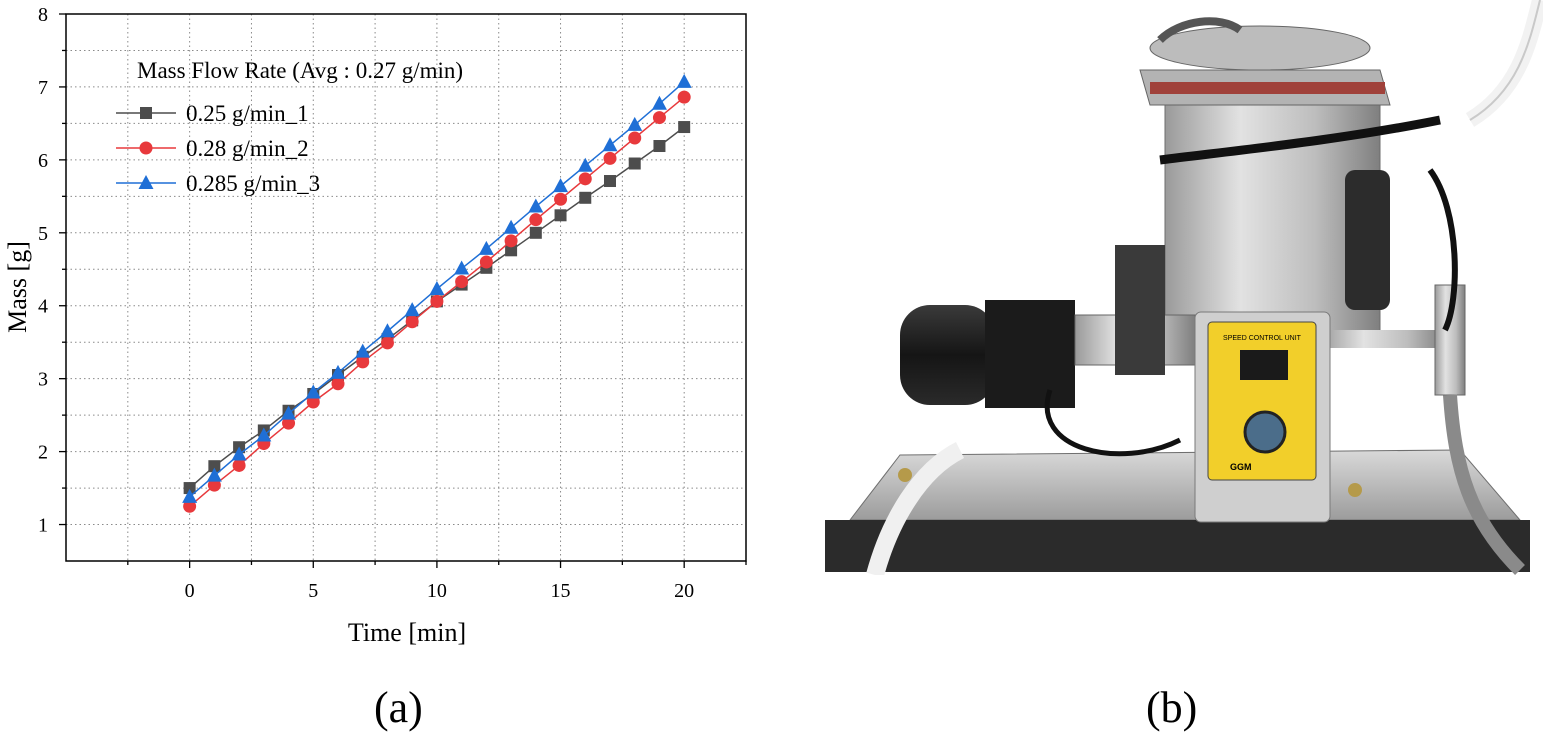  What do you see at coordinates (561, 591) in the screenshot?
I see `x-tick-label: 15` at bounding box center [561, 591].